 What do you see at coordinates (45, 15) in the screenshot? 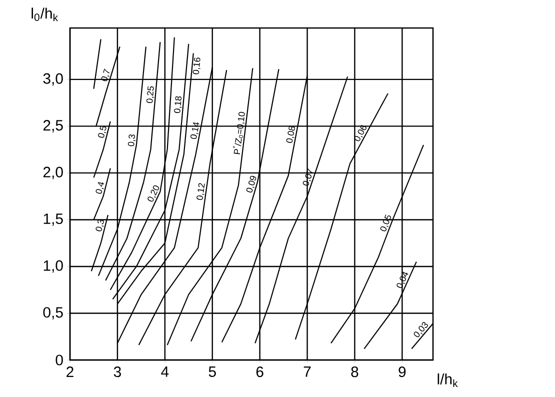
I see `y-axis-title: l$_{0}$/h$_{k}$` at bounding box center [45, 15].